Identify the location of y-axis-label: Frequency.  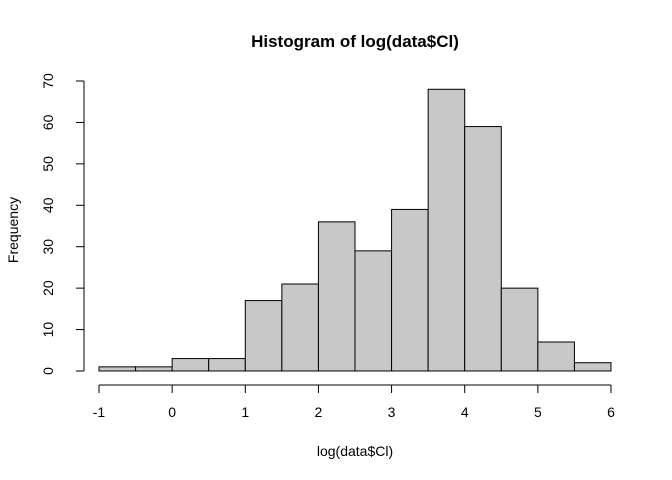
(13, 230).